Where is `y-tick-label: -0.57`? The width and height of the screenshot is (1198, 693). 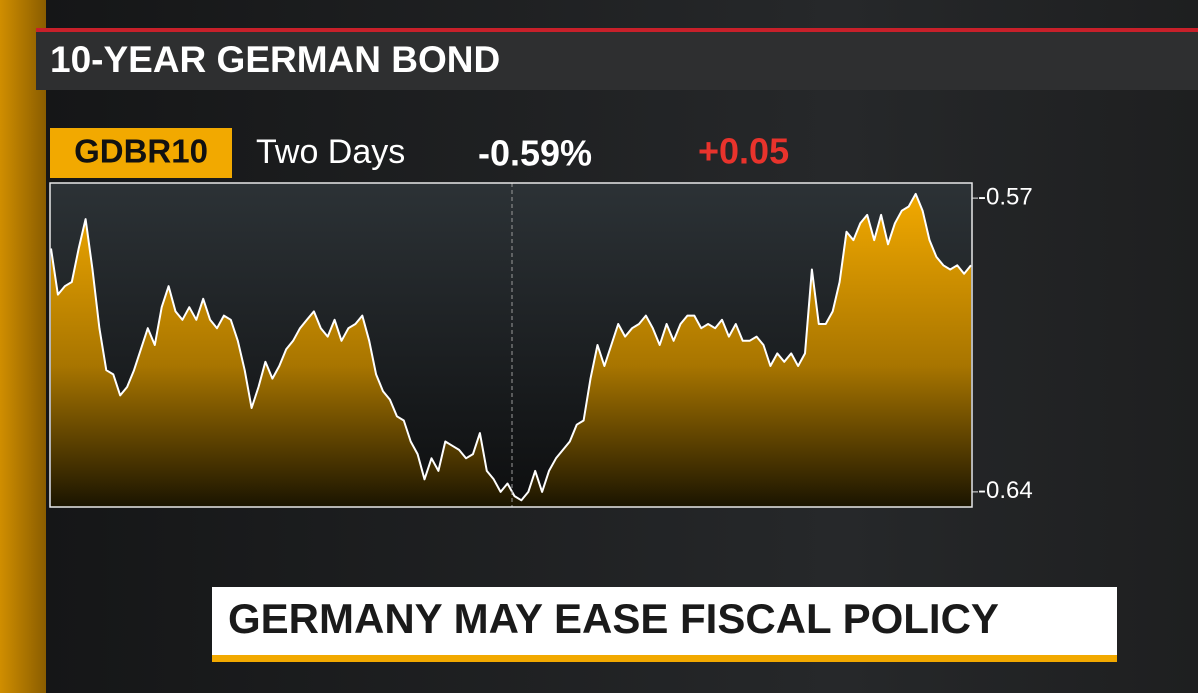 y-tick-label: -0.57 is located at coordinates (1005, 196).